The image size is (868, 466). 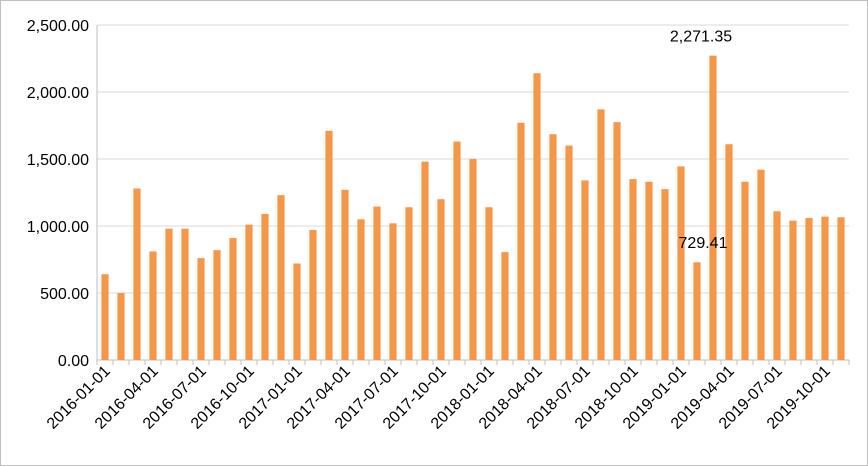 I want to click on y-tick-label: 0.00, so click(x=73, y=361).